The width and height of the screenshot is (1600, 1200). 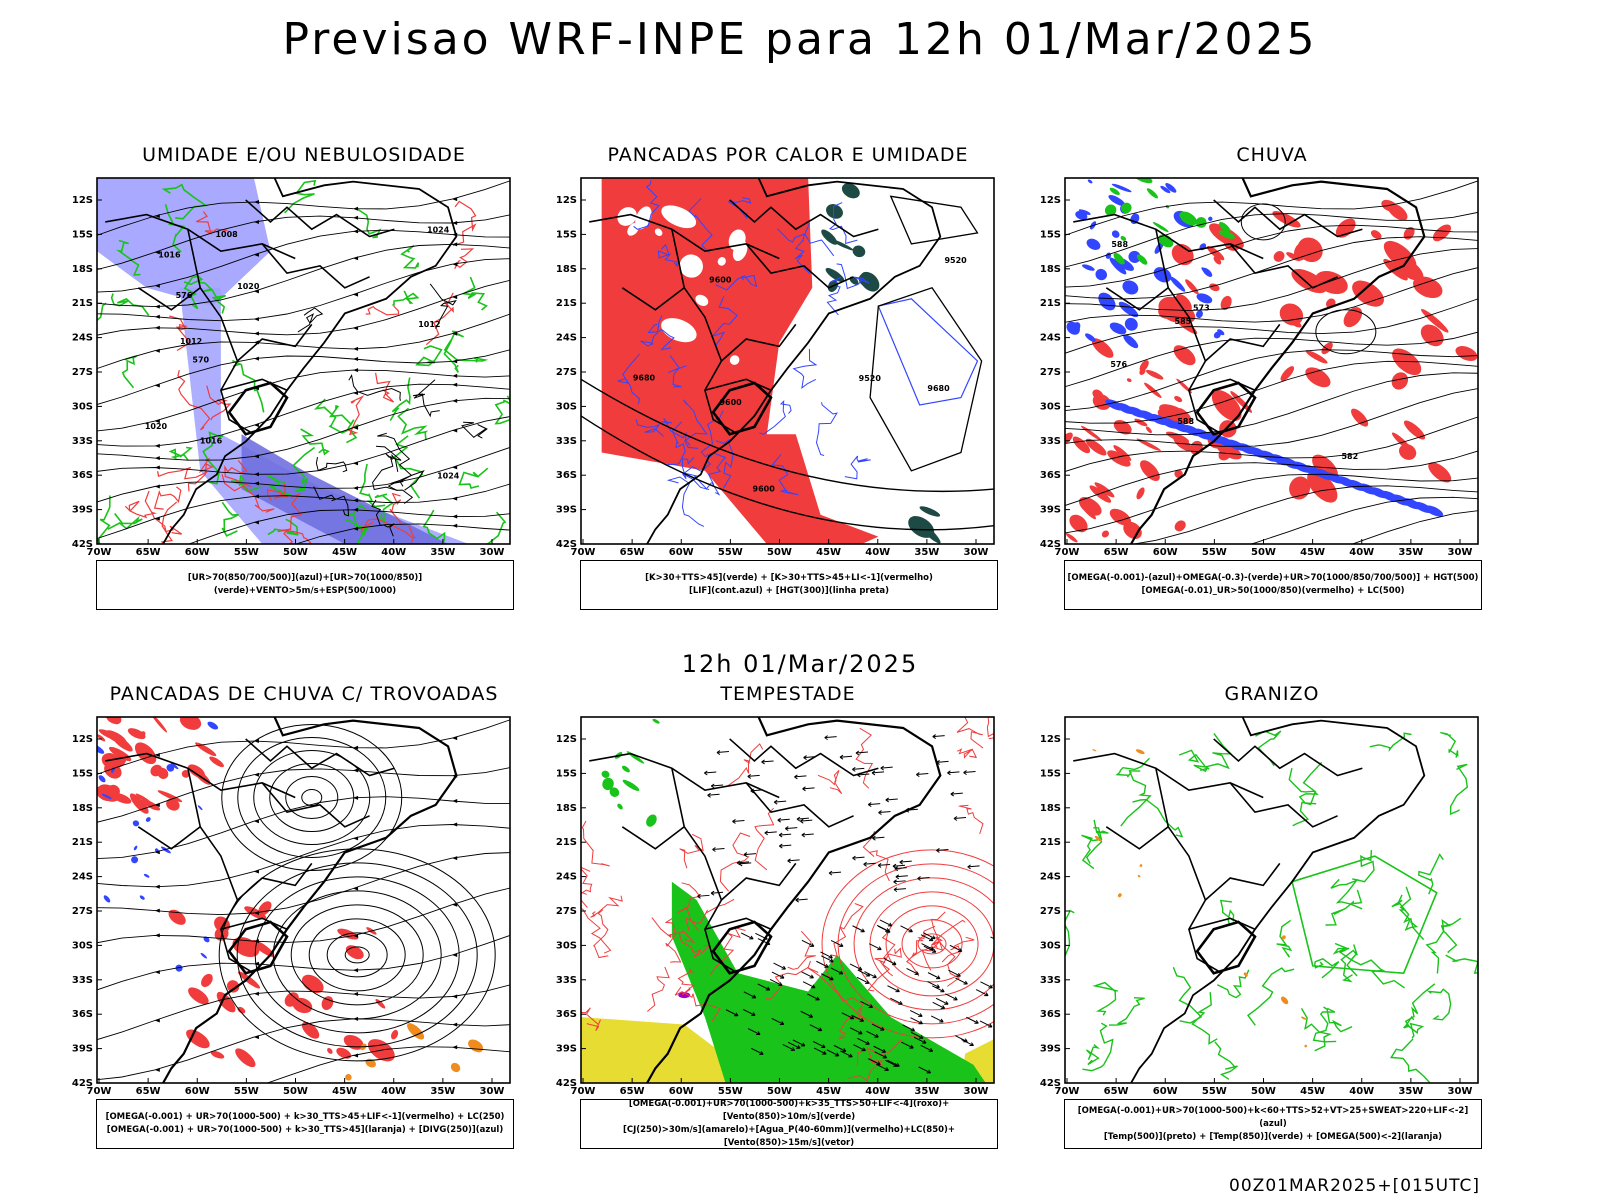 What do you see at coordinates (1272, 155) in the screenshot?
I see `panel-title: CHUVA` at bounding box center [1272, 155].